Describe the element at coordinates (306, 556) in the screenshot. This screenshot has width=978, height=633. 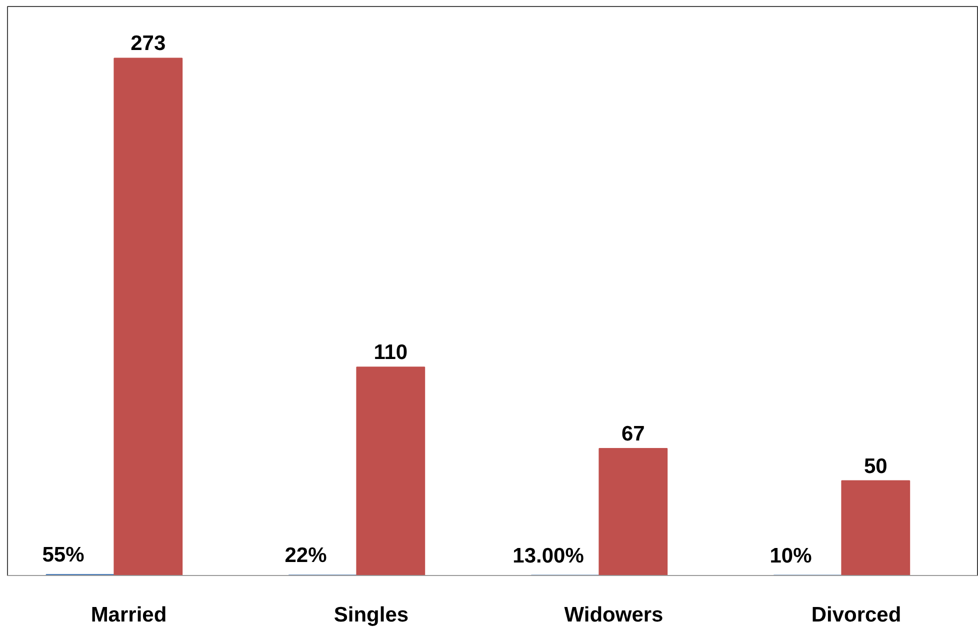
I see `data-label: 22%` at that location.